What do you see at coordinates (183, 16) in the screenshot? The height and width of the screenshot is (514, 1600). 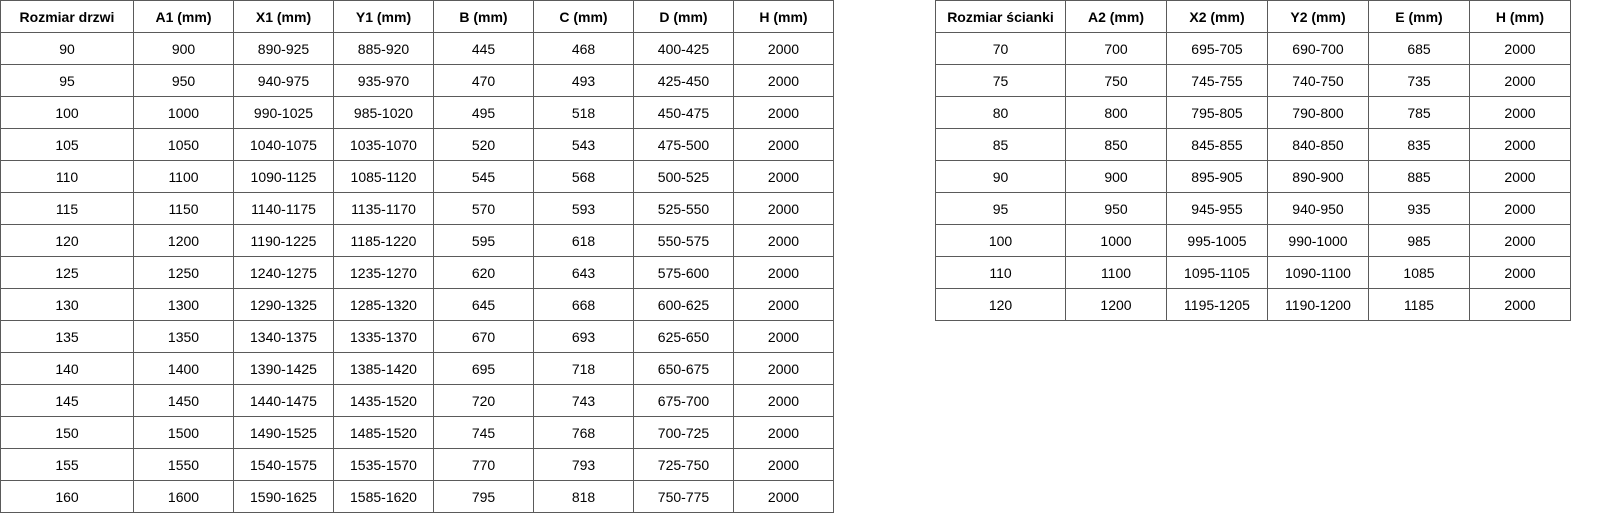 I see `column-header: A1 (mm)` at bounding box center [183, 16].